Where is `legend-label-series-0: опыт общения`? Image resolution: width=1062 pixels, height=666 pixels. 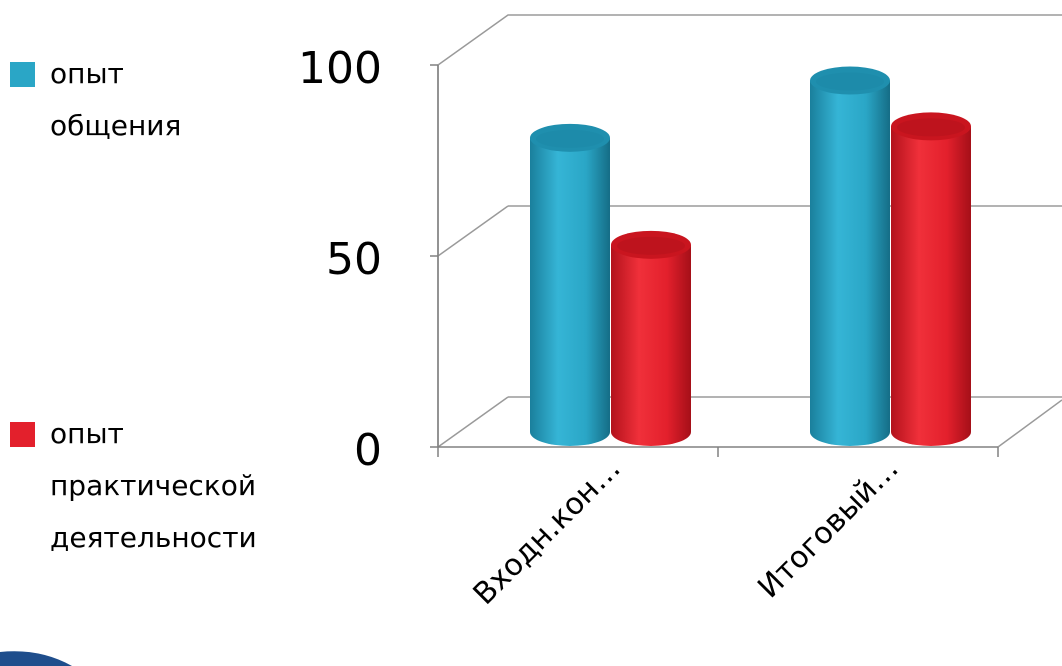
legend-label-series-0: опыт общения is located at coordinates (115, 99).